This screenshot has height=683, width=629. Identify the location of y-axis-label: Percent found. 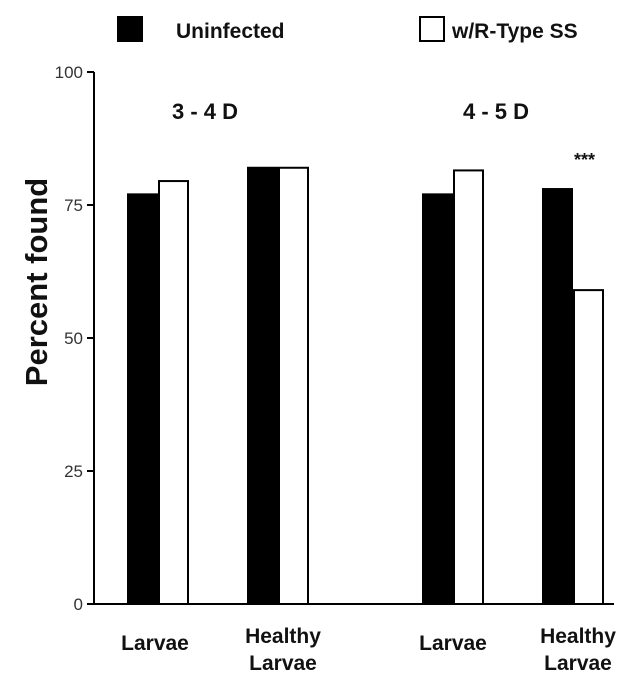
(36, 282).